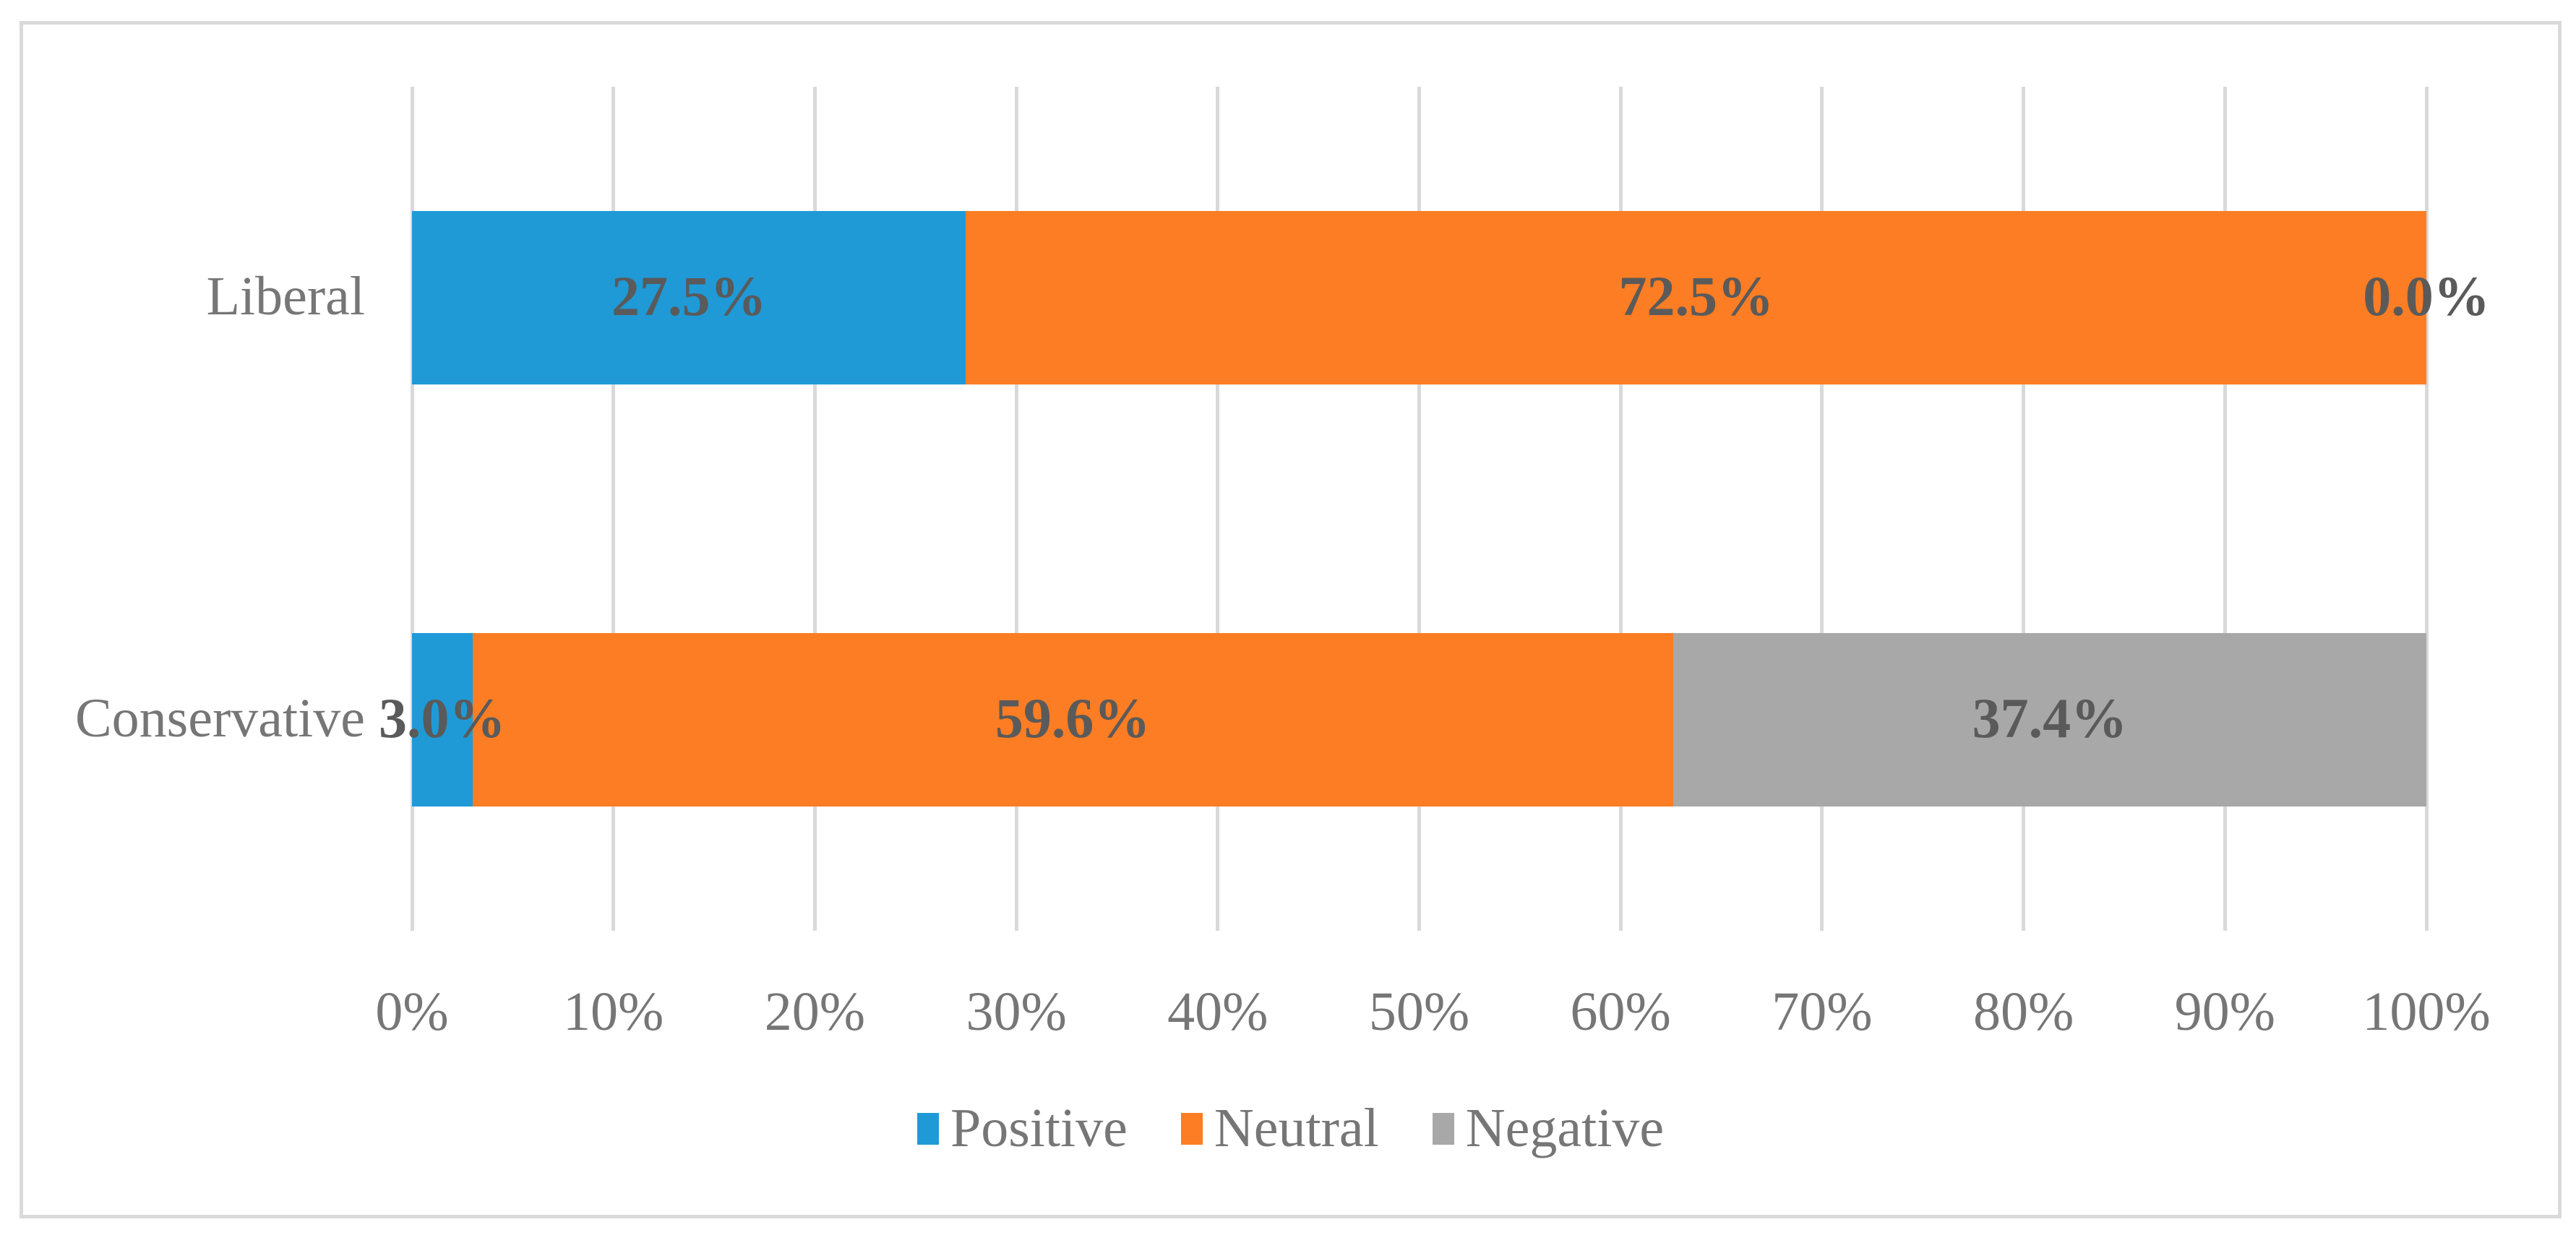 Image resolution: width=2576 pixels, height=1243 pixels. What do you see at coordinates (815, 1011) in the screenshot?
I see `x-tick-label-20%: 20%` at bounding box center [815, 1011].